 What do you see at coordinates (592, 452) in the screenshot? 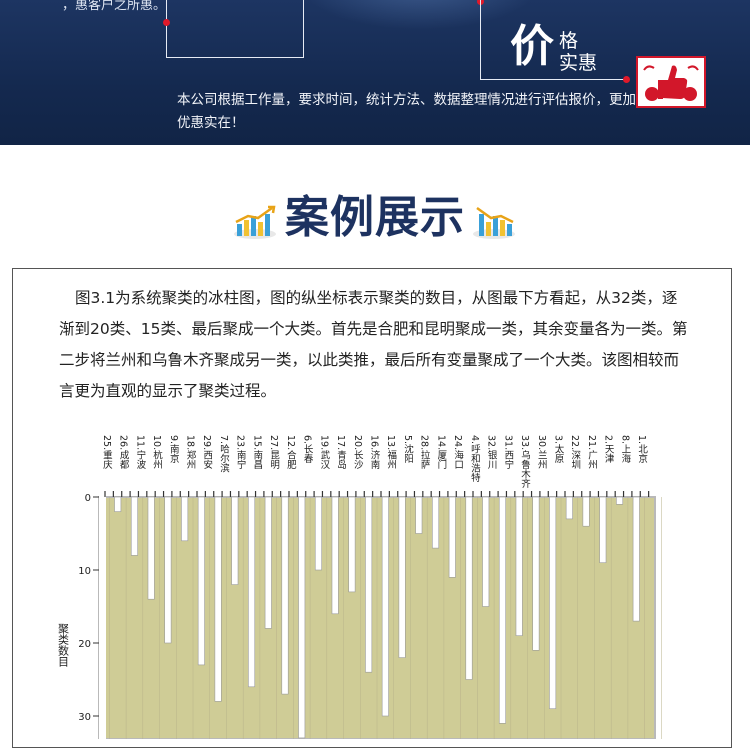
I see `category-label: 21.广州` at bounding box center [592, 452].